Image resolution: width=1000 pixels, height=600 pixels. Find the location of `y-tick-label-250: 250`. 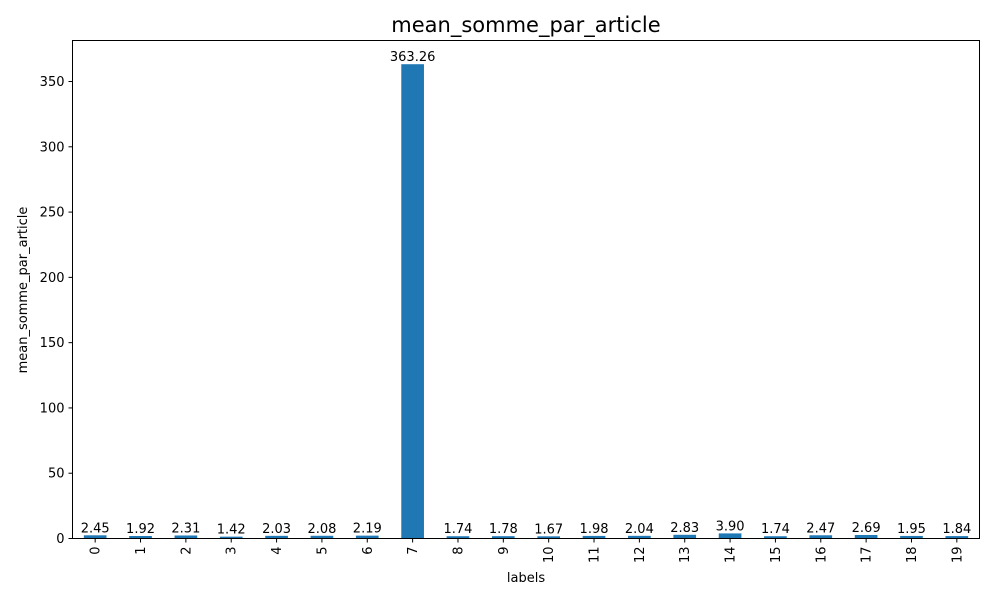

y-tick-label-250: 250 is located at coordinates (52, 213).